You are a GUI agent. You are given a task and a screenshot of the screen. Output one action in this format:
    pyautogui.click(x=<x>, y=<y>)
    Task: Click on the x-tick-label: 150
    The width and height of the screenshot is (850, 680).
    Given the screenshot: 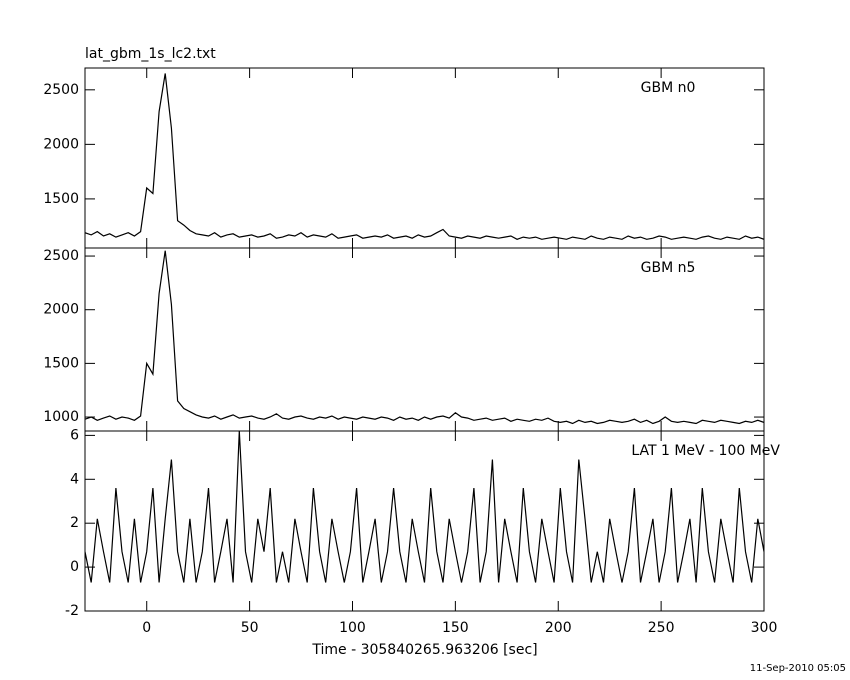 What is the action you would take?
    pyautogui.click(x=455, y=628)
    